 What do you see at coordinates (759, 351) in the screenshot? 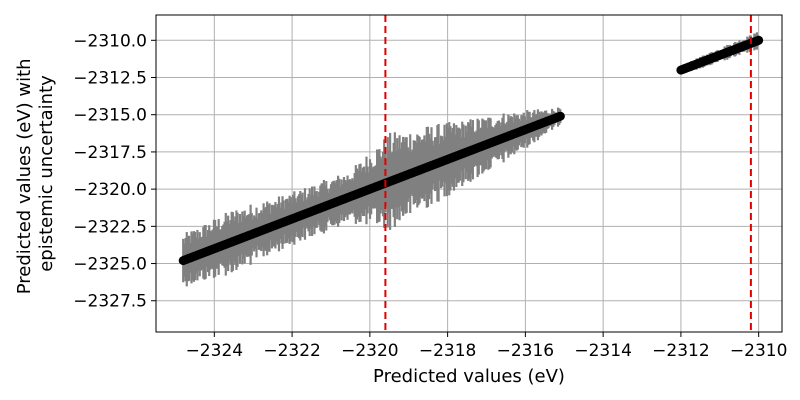
I see `x-tick-label: −2310` at bounding box center [759, 351].